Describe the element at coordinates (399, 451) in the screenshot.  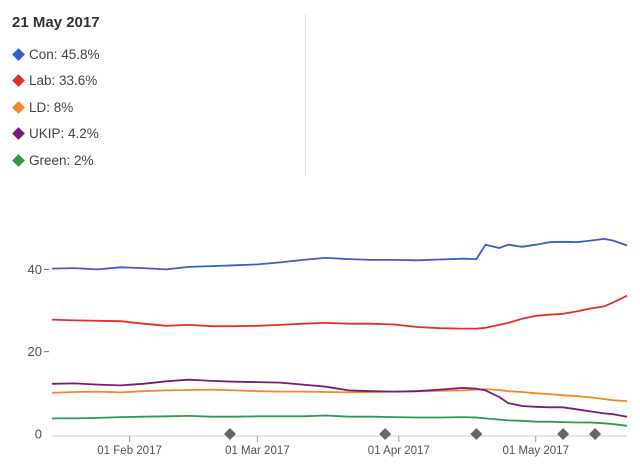
I see `x-tick-label: 01 Apr 2017` at that location.